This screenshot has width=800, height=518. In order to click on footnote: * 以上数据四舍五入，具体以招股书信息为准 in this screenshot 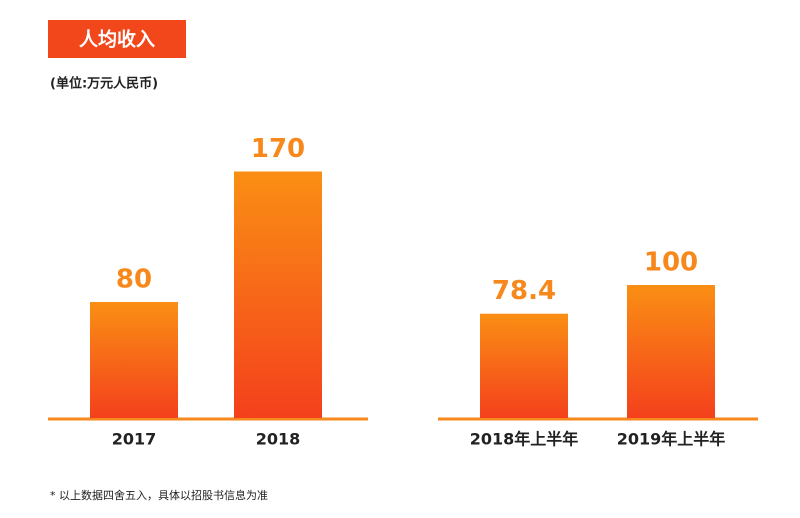, I will do `click(159, 495)`.